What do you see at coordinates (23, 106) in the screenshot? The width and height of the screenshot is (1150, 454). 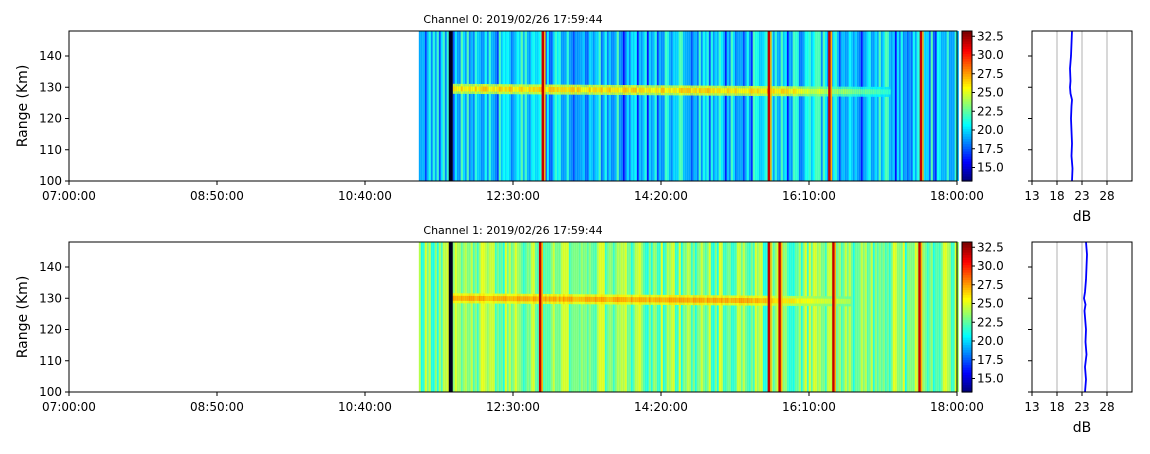 I see `y-axis-label: Range (Km)` at bounding box center [23, 106].